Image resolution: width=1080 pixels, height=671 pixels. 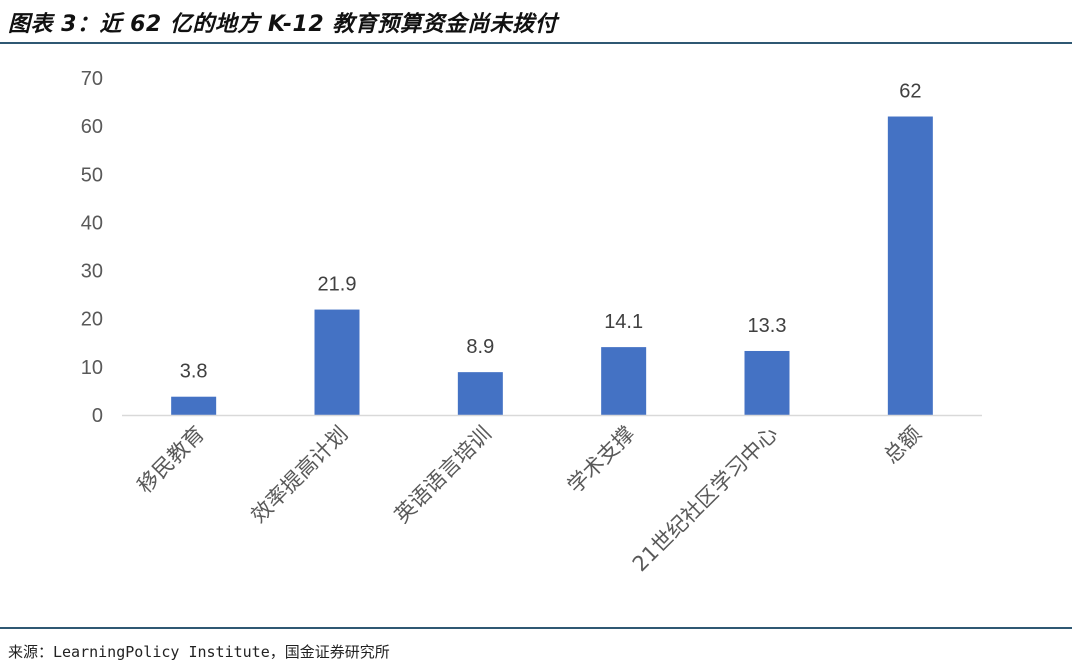 I want to click on x-category-label: 英语语言培训, so click(x=443, y=475).